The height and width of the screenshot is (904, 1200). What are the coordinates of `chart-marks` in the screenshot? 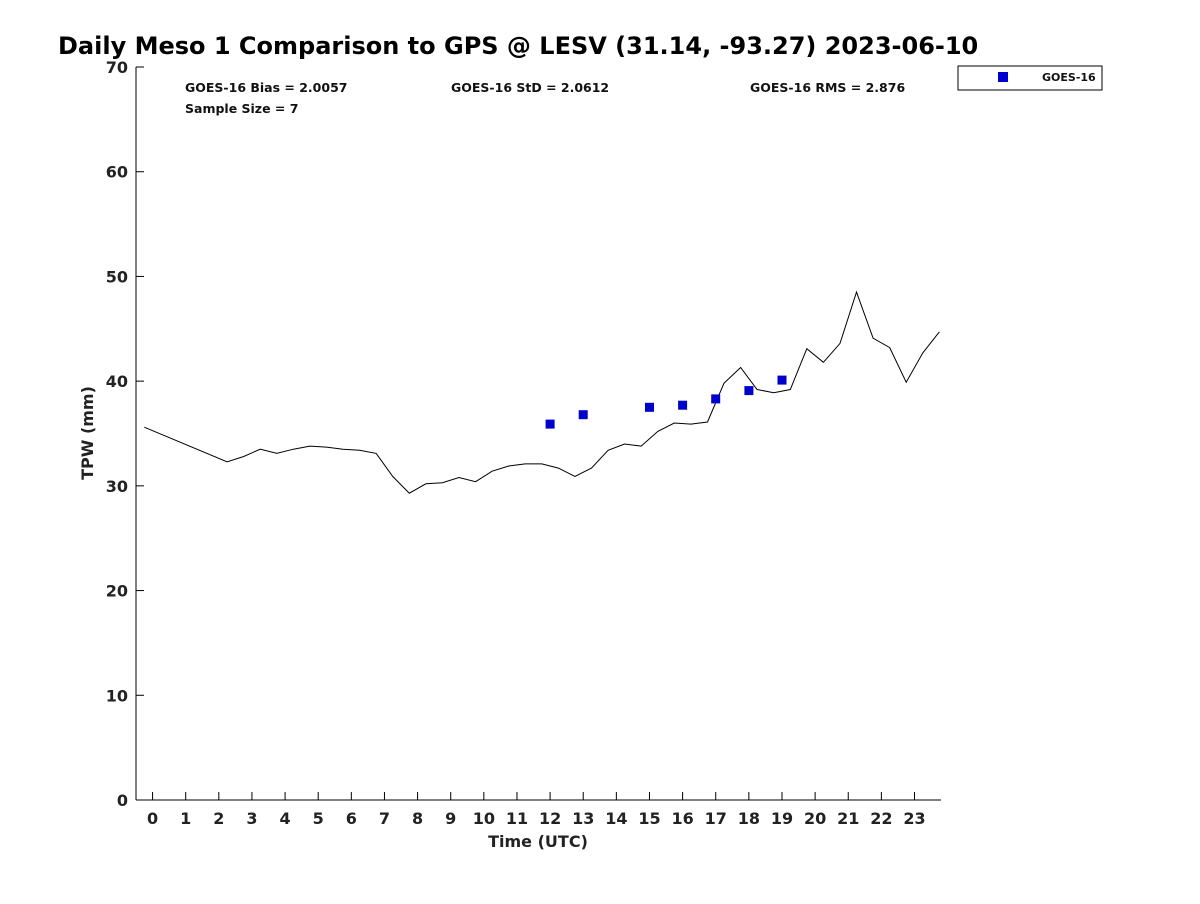 It's located at (542, 392).